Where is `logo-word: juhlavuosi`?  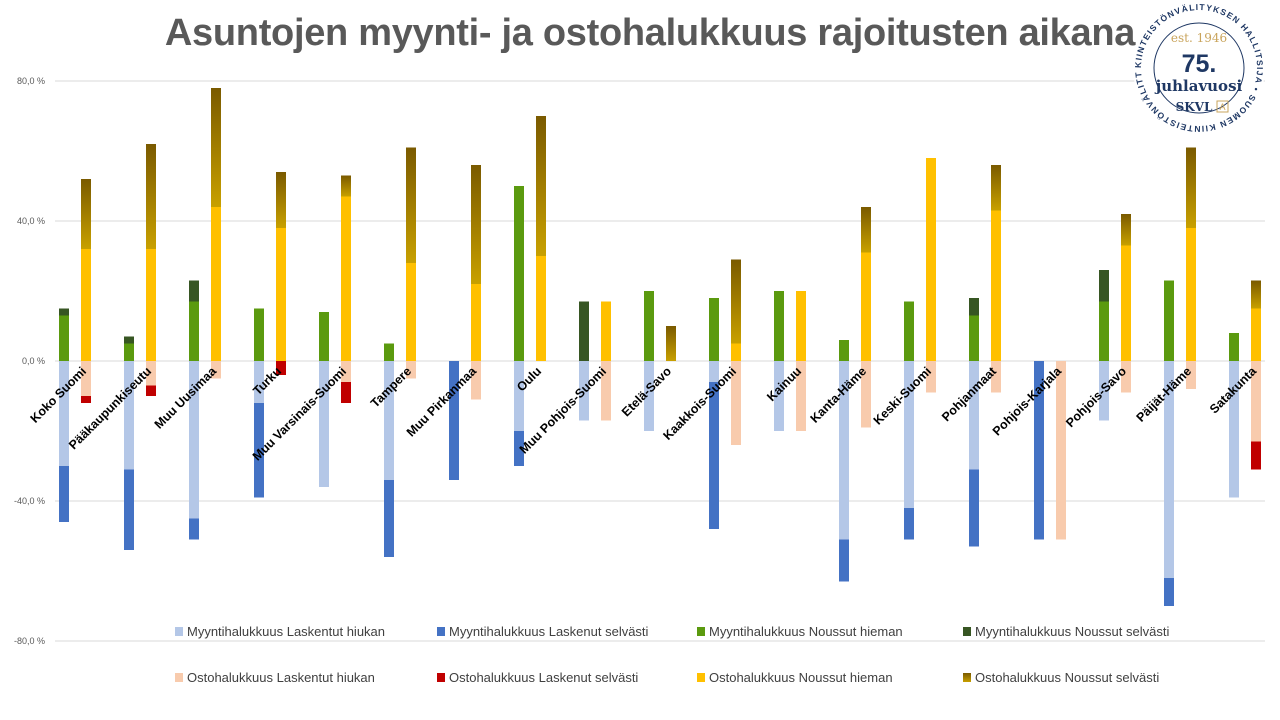 logo-word: juhlavuosi is located at coordinates (1198, 86).